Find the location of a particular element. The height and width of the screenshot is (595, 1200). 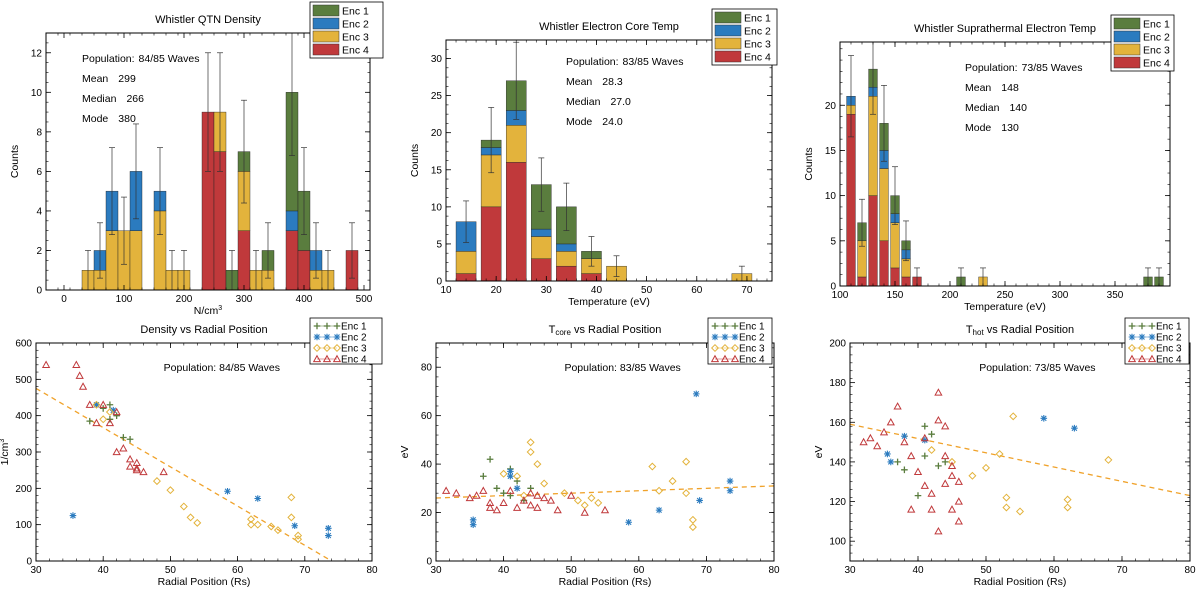

x-tick-label: 150 is located at coordinates (895, 295).